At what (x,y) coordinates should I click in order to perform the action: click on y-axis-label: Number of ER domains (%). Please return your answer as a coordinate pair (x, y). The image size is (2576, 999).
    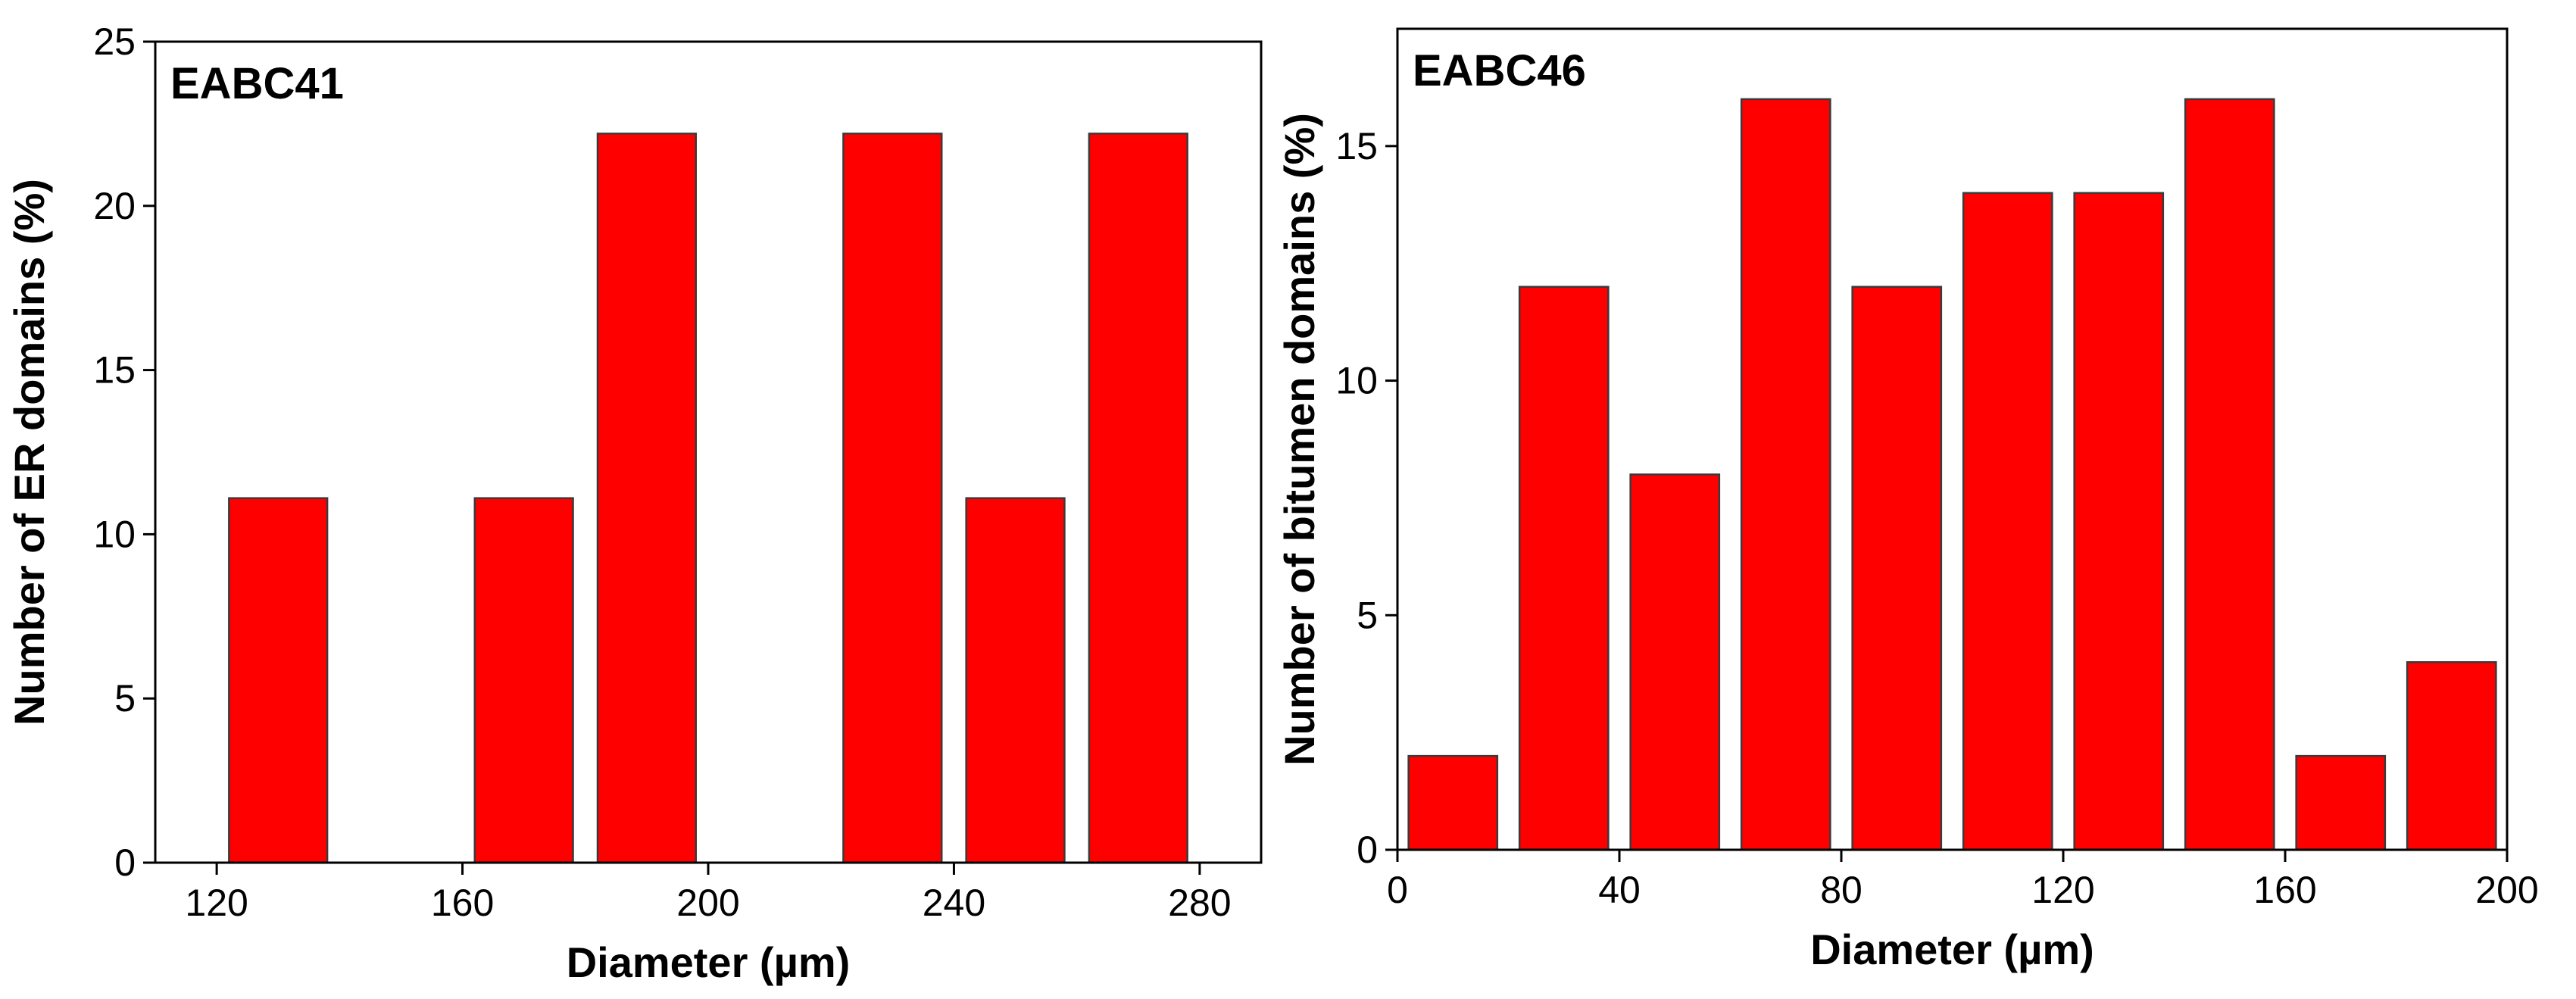
    Looking at the image, I should click on (29, 452).